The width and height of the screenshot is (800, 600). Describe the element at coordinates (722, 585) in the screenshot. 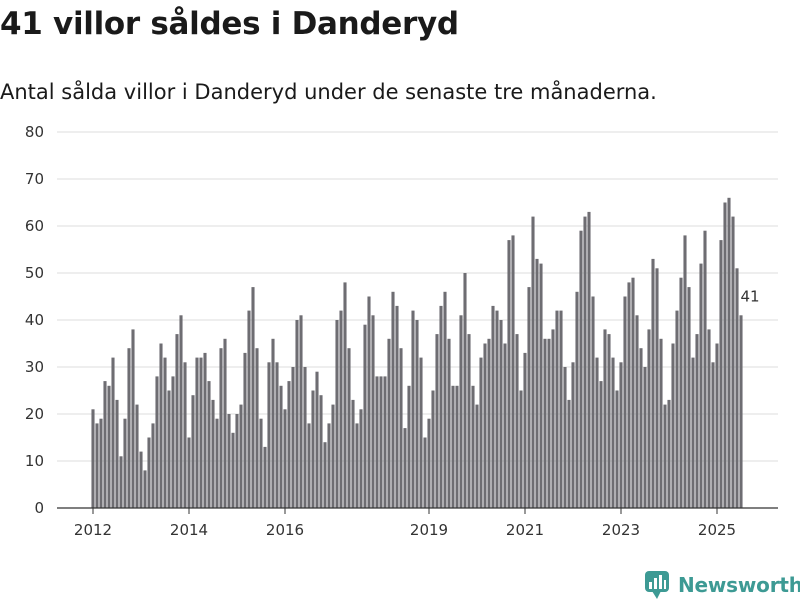

I see `newsworthy-brand: Newsworthy` at that location.